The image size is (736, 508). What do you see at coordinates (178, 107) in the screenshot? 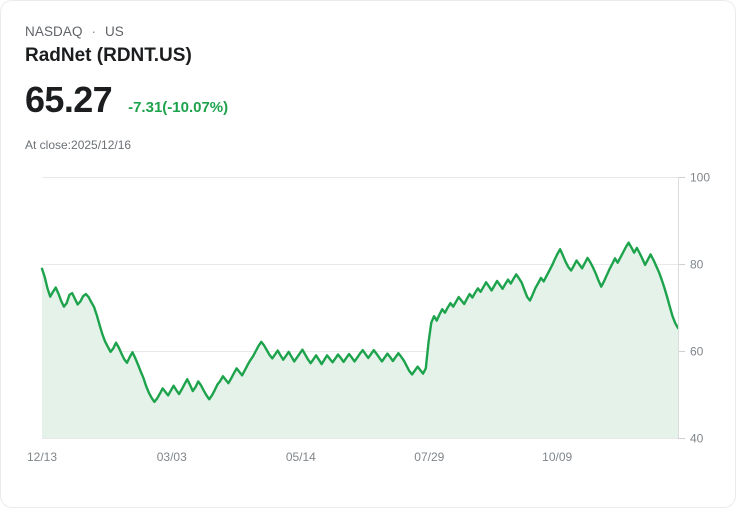
I see `price-change: -7.31(-10.07%)` at bounding box center [178, 107].